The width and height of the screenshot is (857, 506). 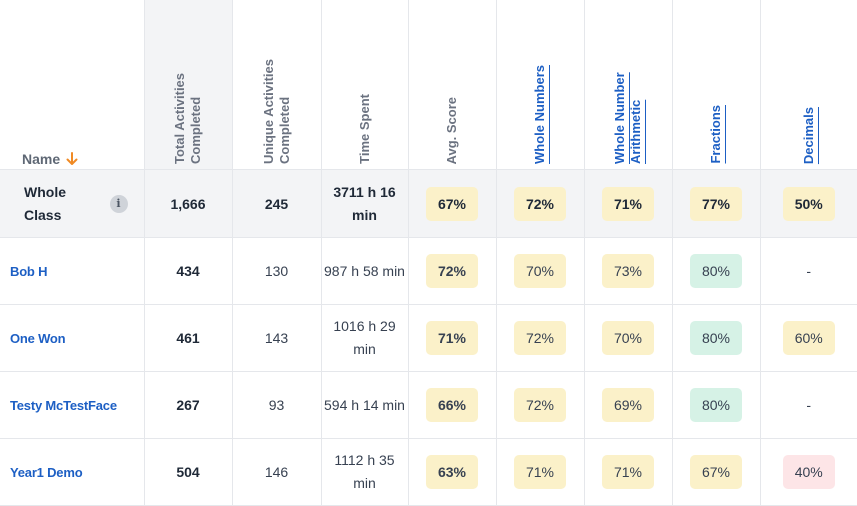 What do you see at coordinates (45, 203) in the screenshot?
I see `whole-class-label: Whole Class` at bounding box center [45, 203].